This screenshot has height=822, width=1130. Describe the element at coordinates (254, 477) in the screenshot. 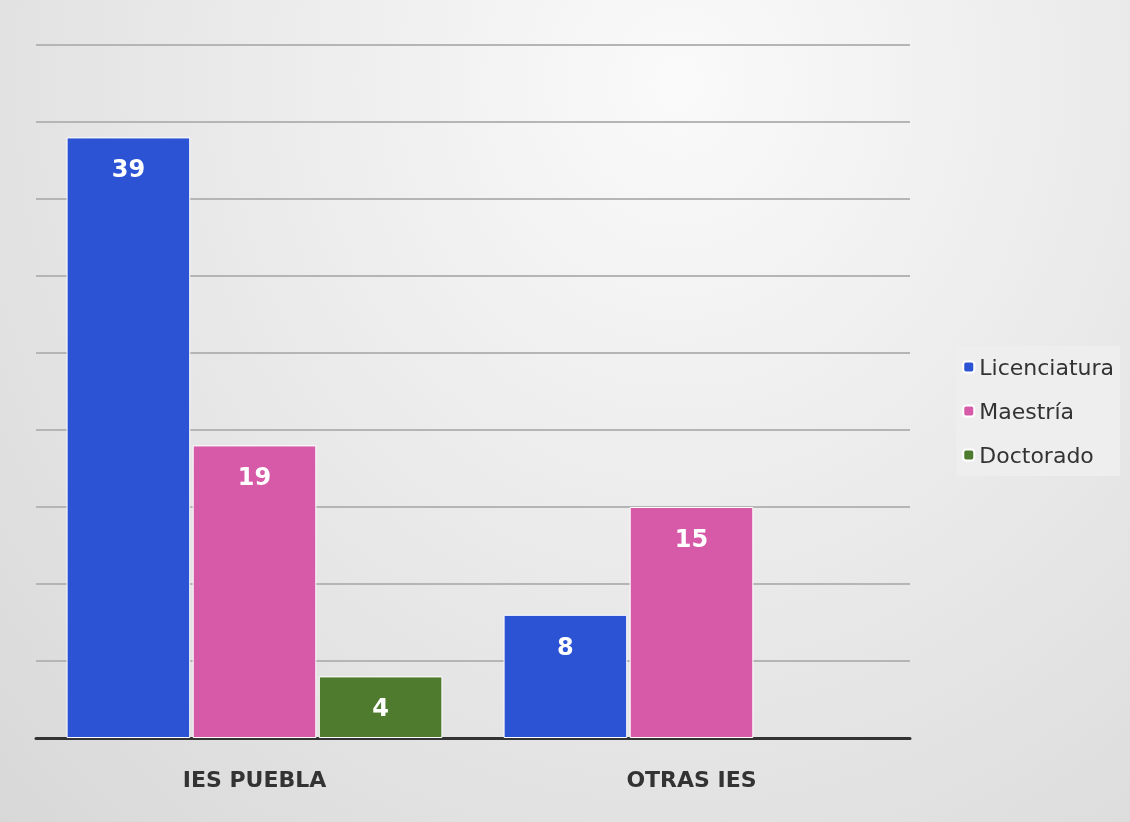

I see `data-label: 19` at that location.